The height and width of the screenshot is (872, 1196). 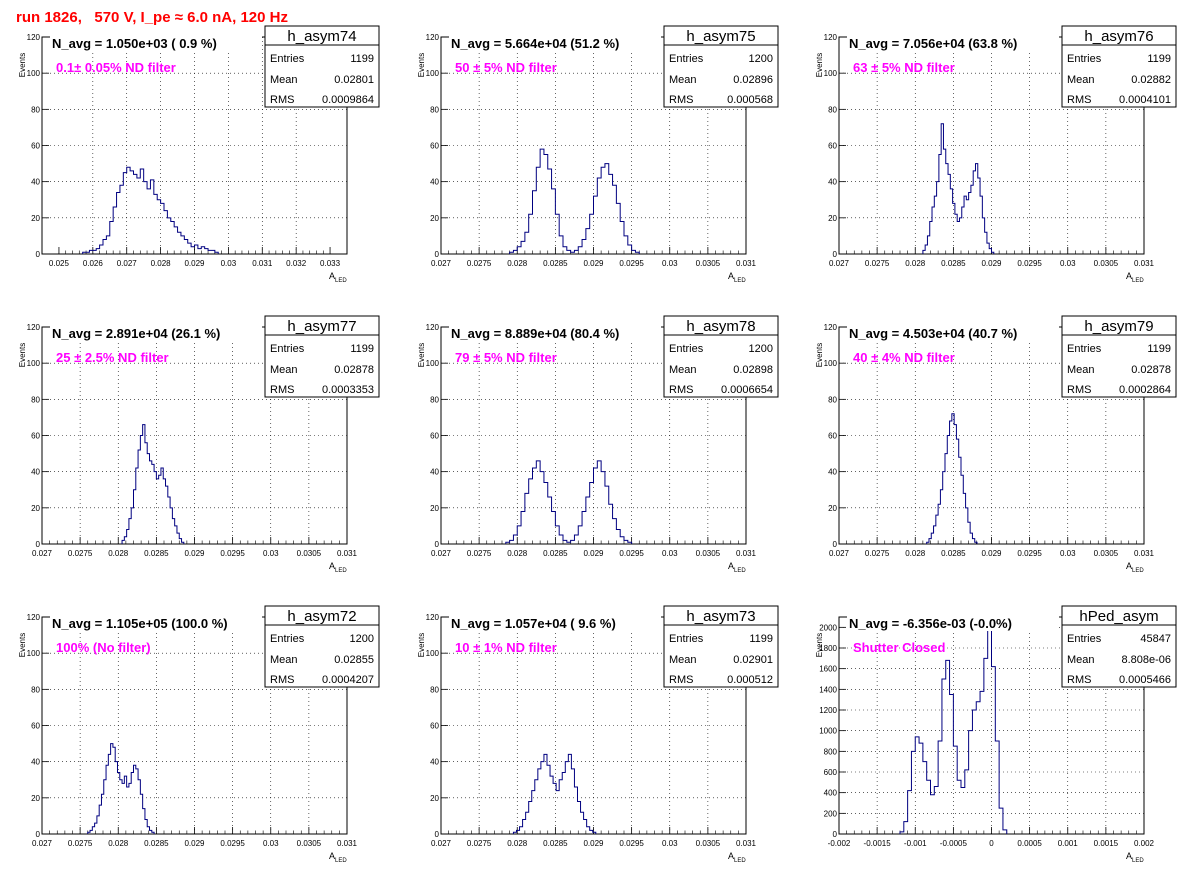 I want to click on histogram-series-h_asym74, so click(x=150, y=210).